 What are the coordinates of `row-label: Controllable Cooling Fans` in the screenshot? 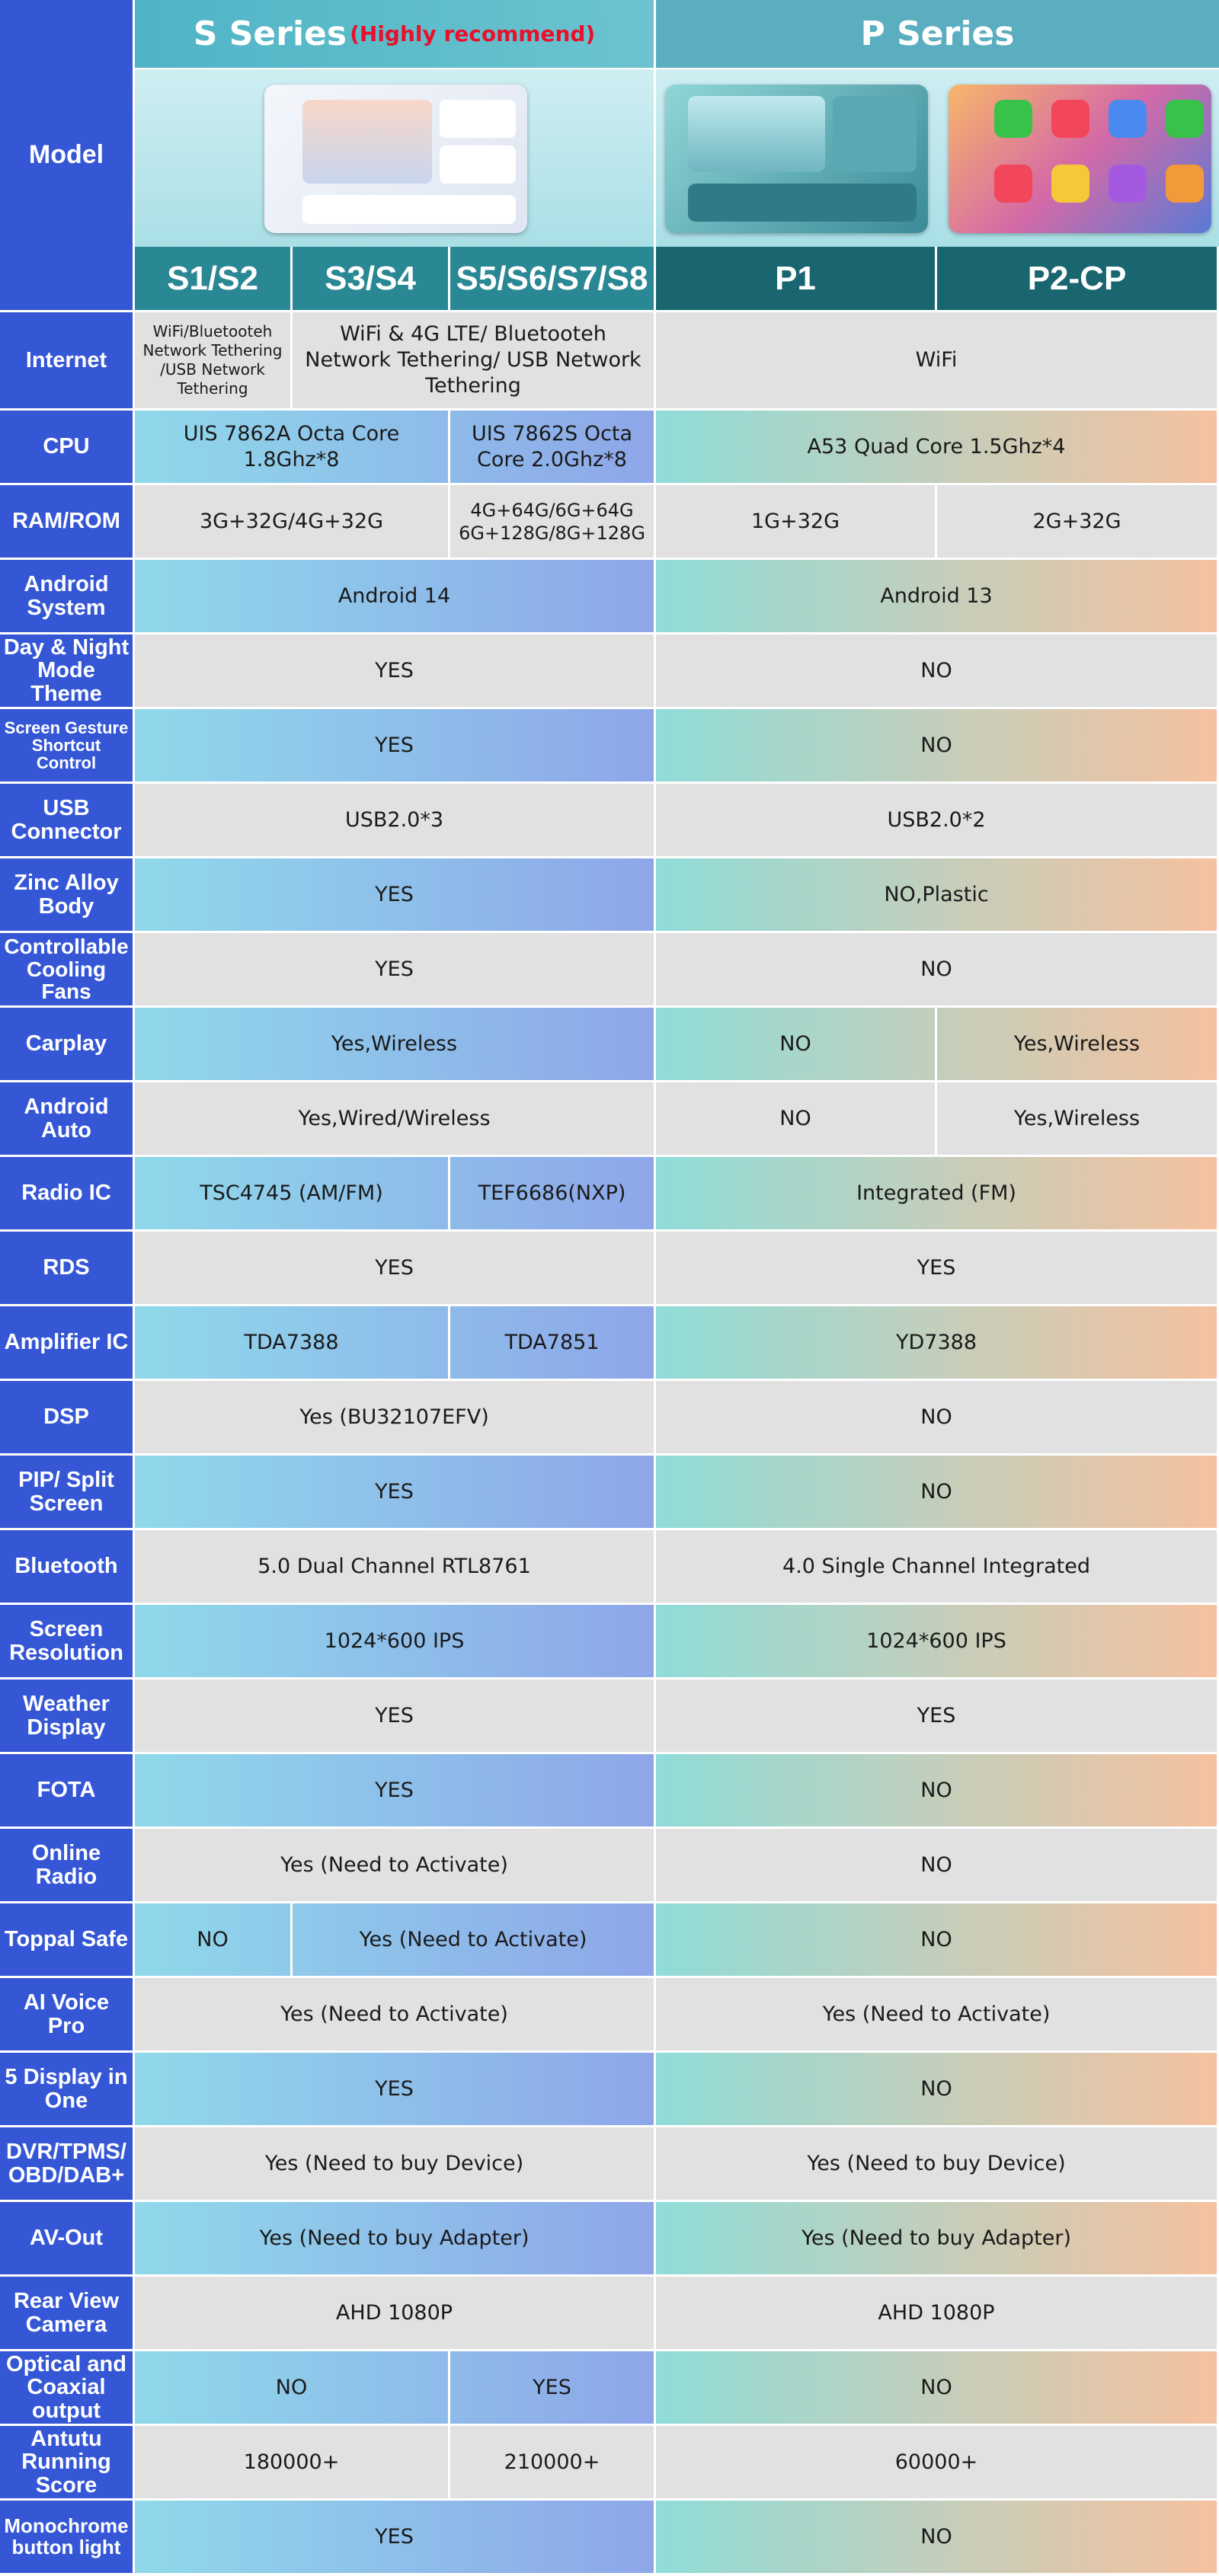 It's located at (67, 970).